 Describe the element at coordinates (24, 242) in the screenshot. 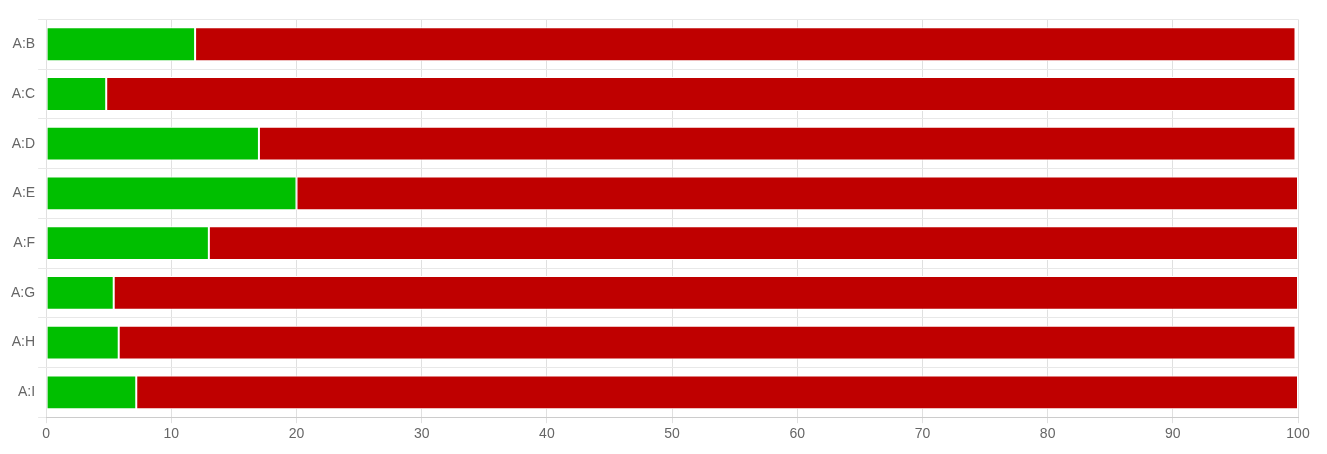

I see `y-tick-label: A:F` at that location.